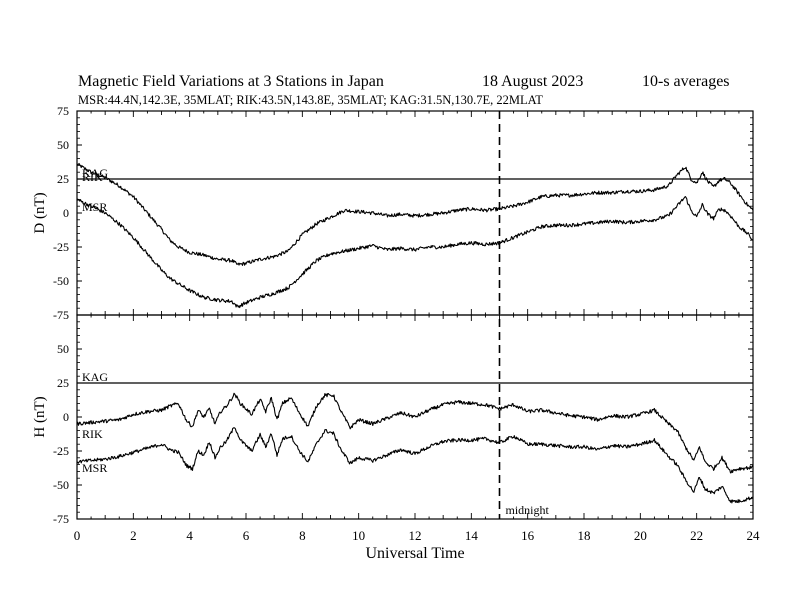  I want to click on x-tick-label: 24, so click(754, 535).